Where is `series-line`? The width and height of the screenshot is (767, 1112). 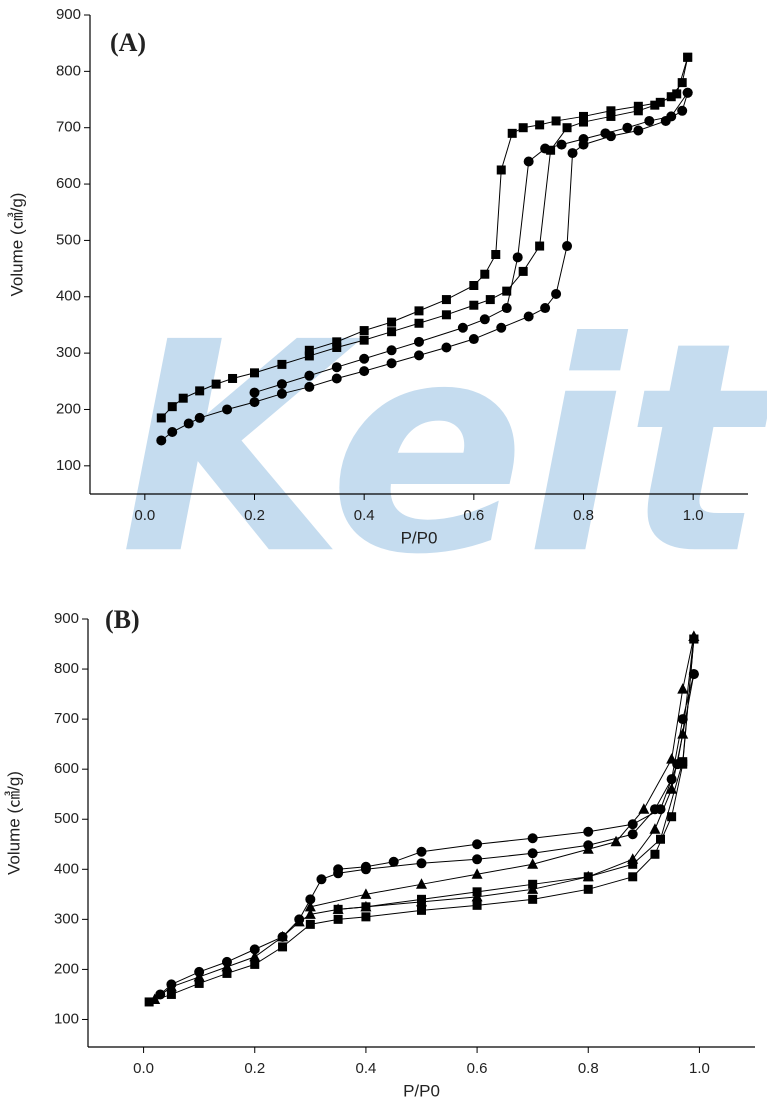 series-line is located at coordinates (516, 774).